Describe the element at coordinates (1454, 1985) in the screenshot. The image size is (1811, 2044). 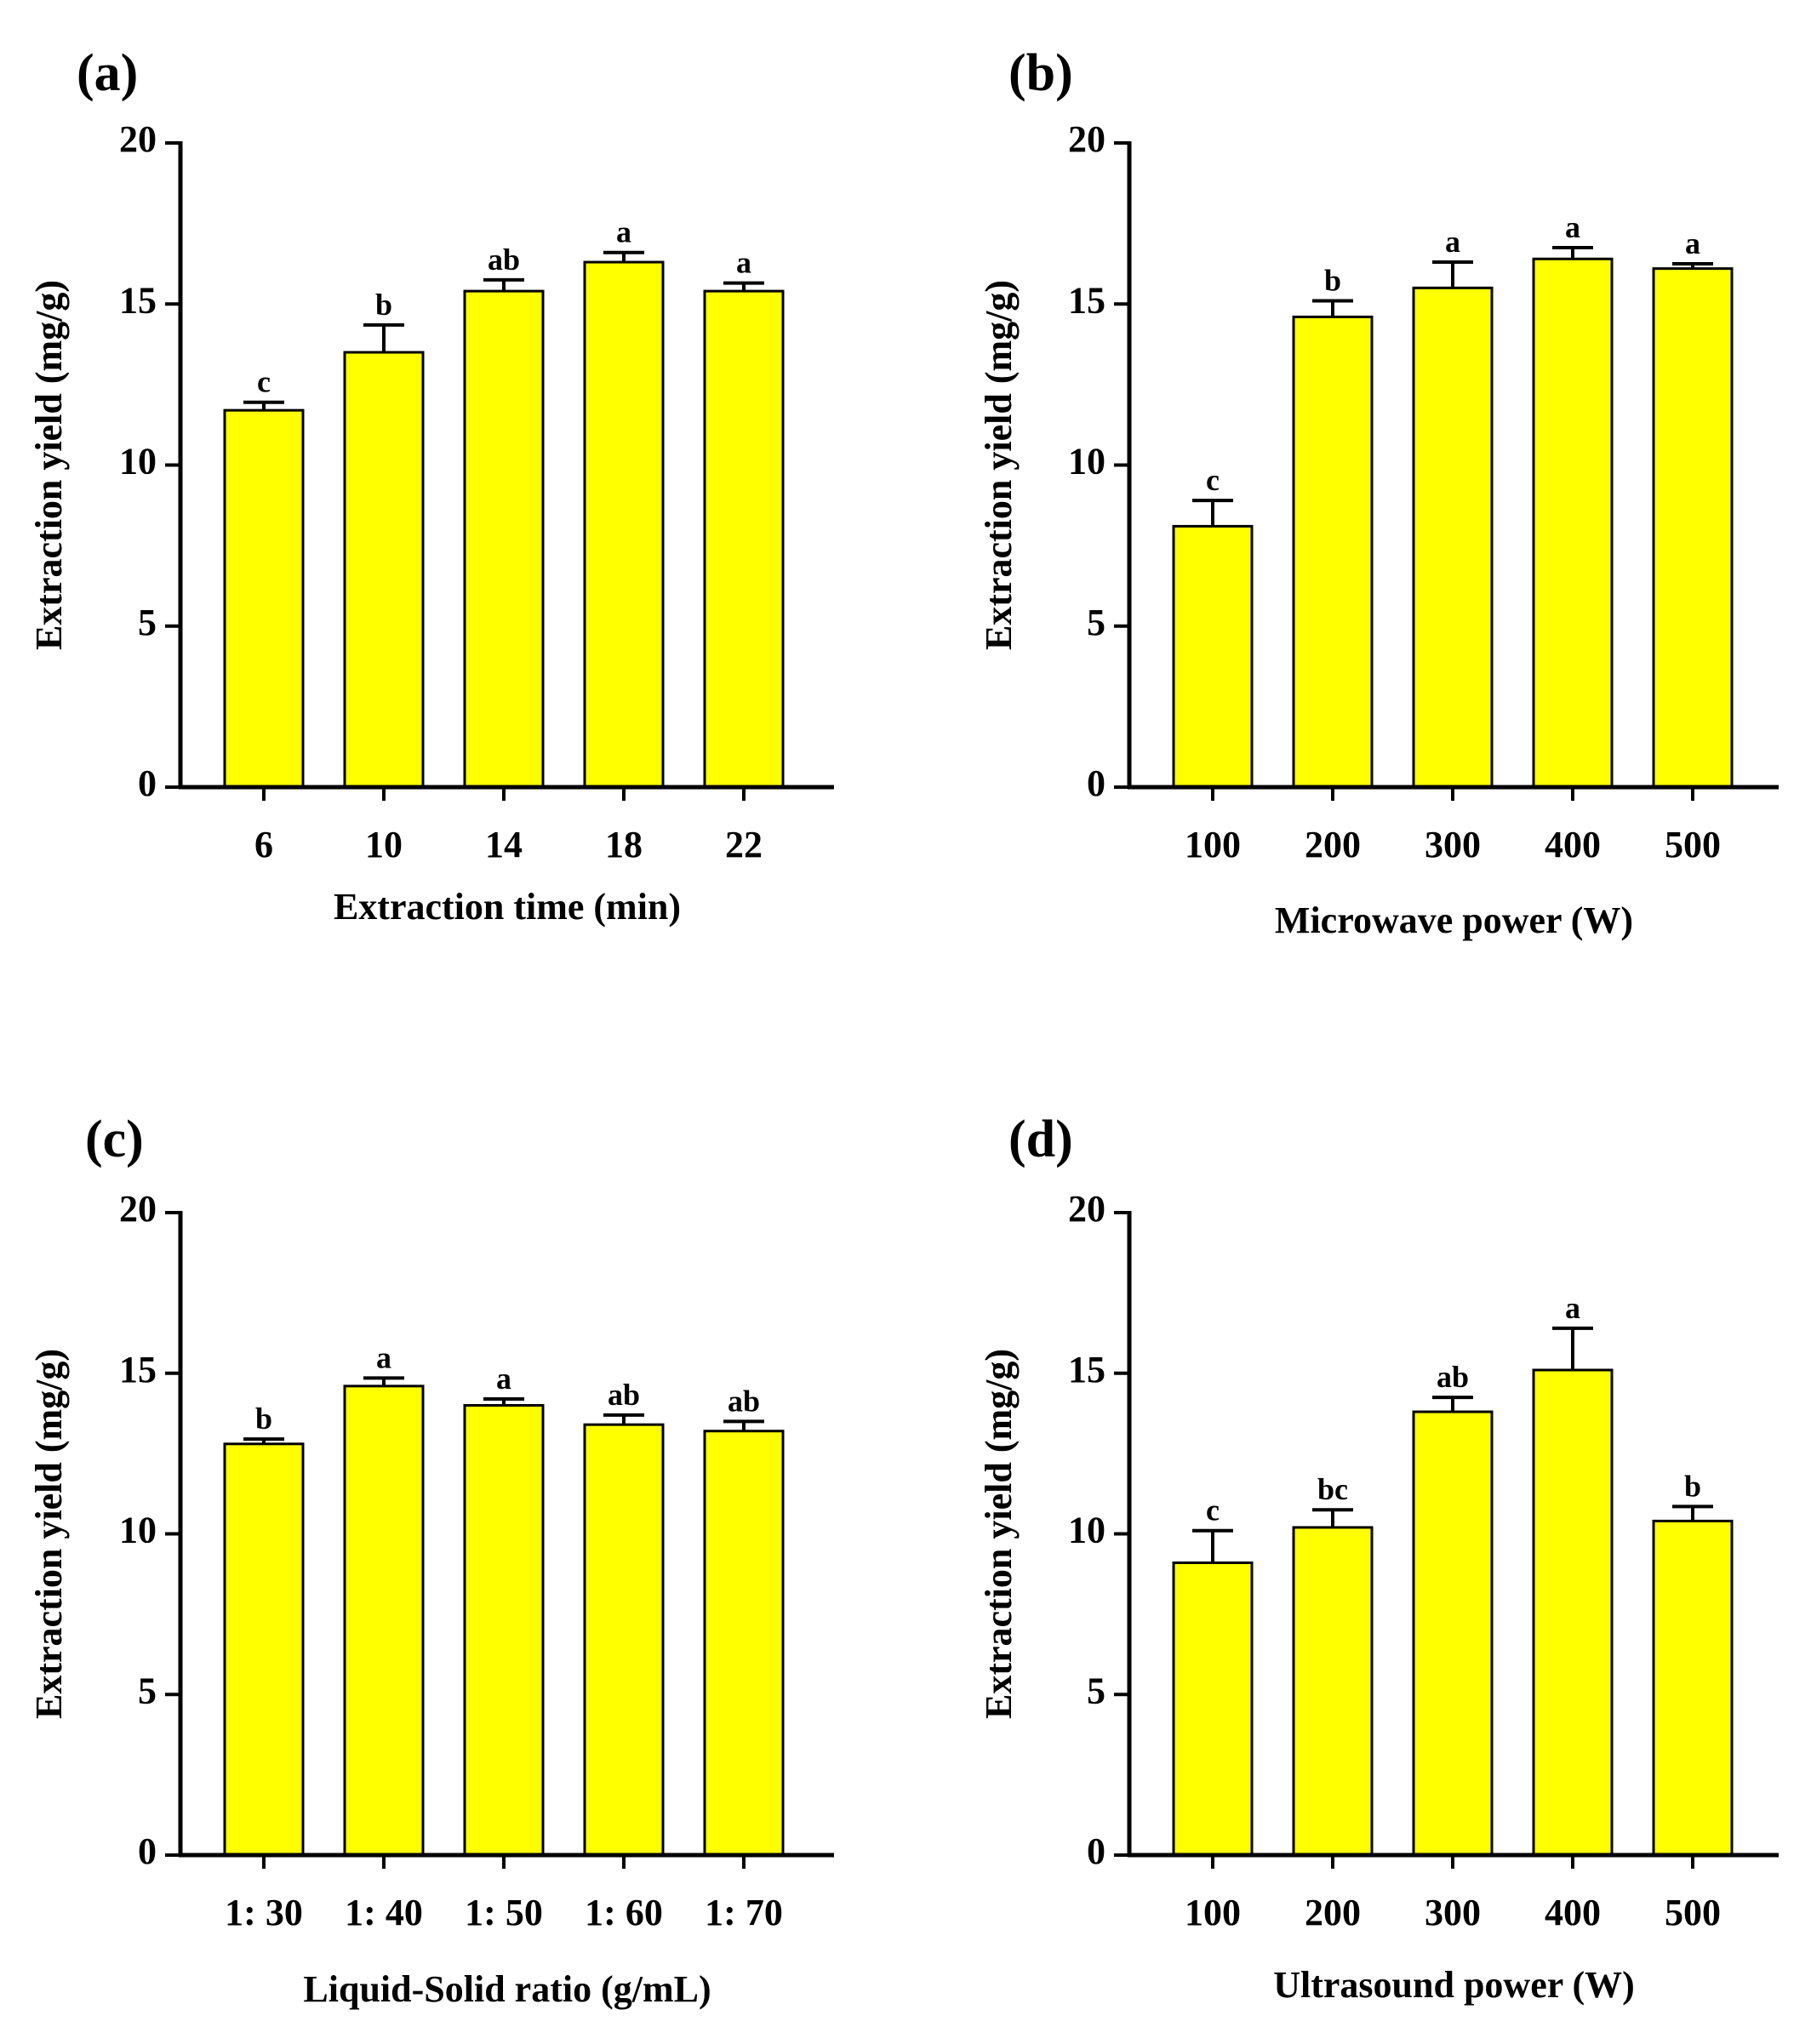
I see `x-axis-title: Ultrasound power (W)` at that location.